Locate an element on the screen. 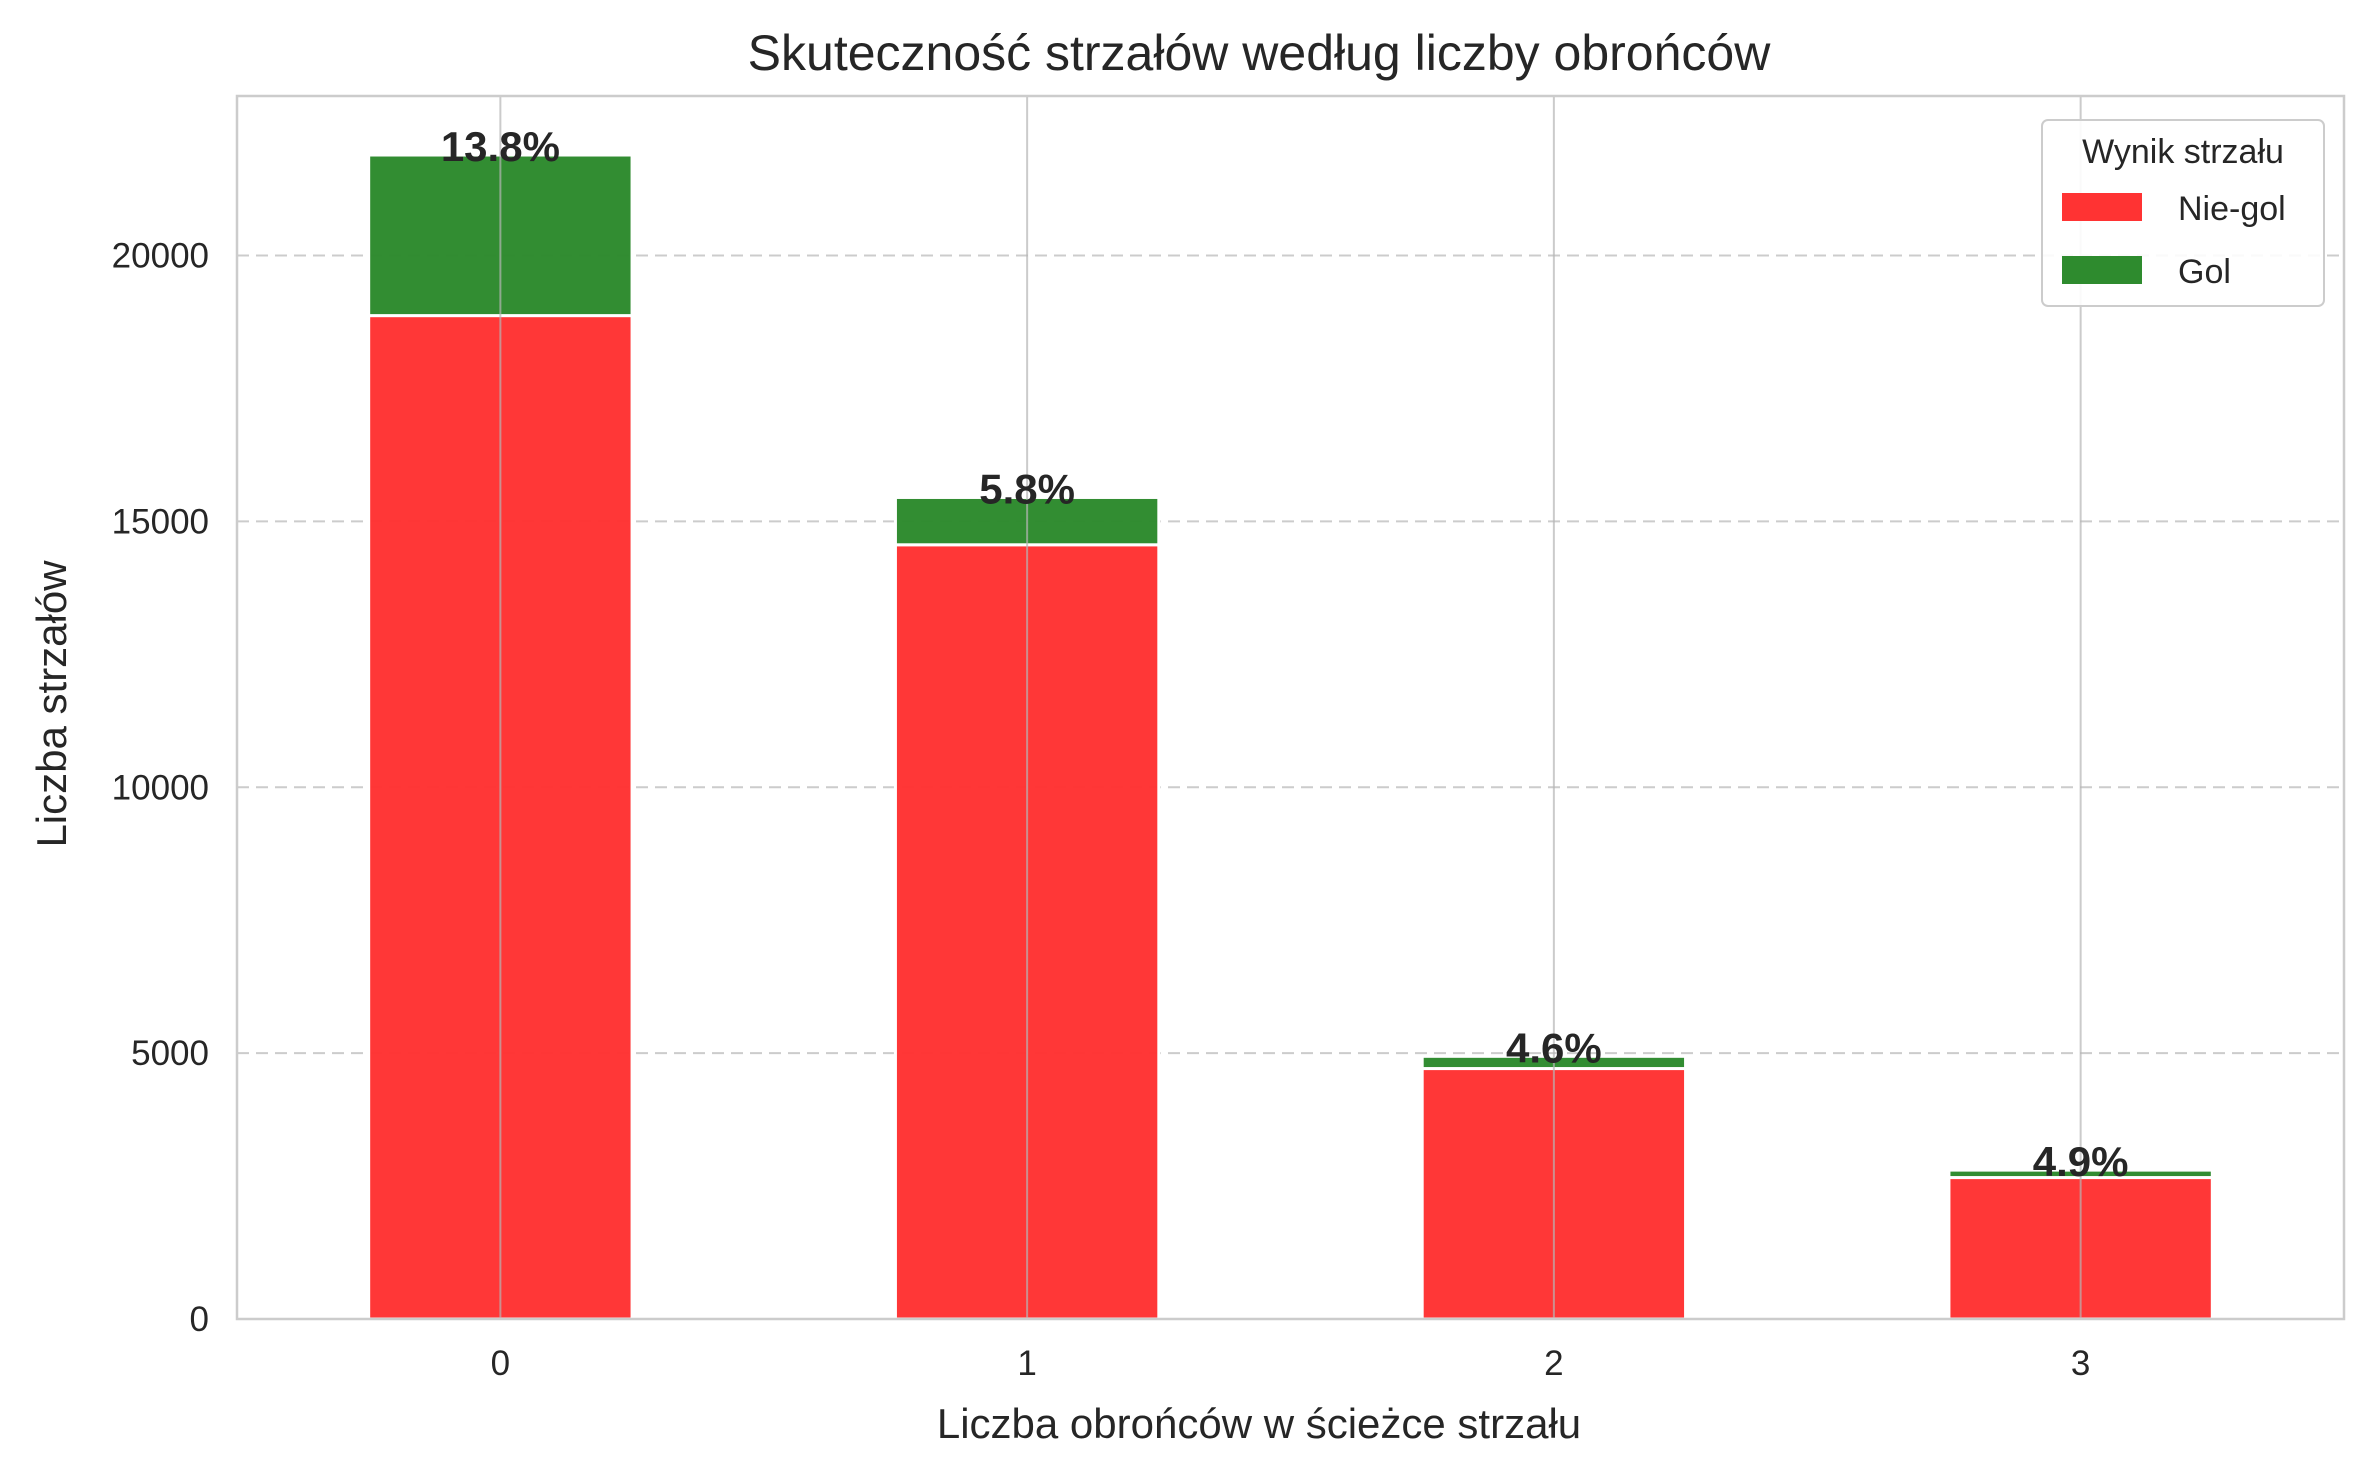  bar-percentage-label: 13.8% is located at coordinates (500, 146).